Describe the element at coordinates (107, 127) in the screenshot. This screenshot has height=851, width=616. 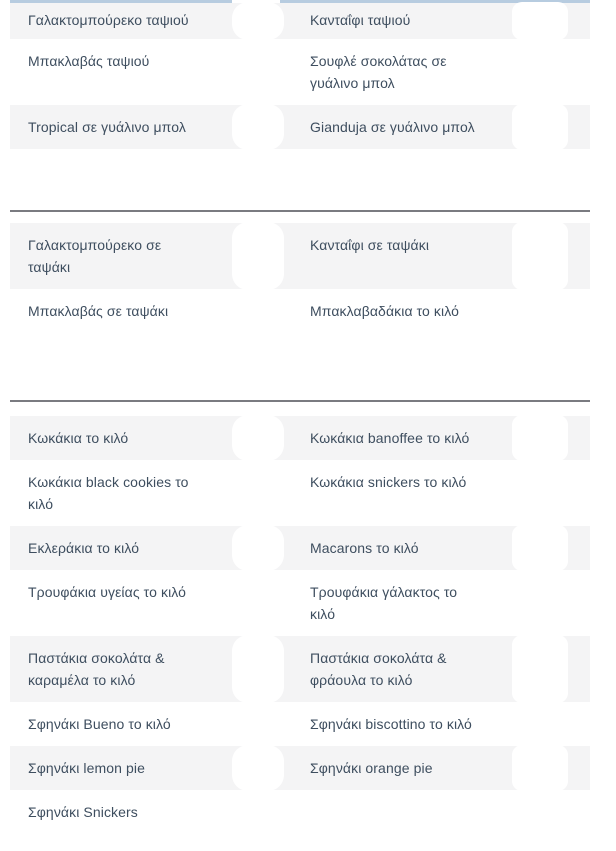
I see `menu-item: Tropical σε γυάλινο μπολ` at that location.